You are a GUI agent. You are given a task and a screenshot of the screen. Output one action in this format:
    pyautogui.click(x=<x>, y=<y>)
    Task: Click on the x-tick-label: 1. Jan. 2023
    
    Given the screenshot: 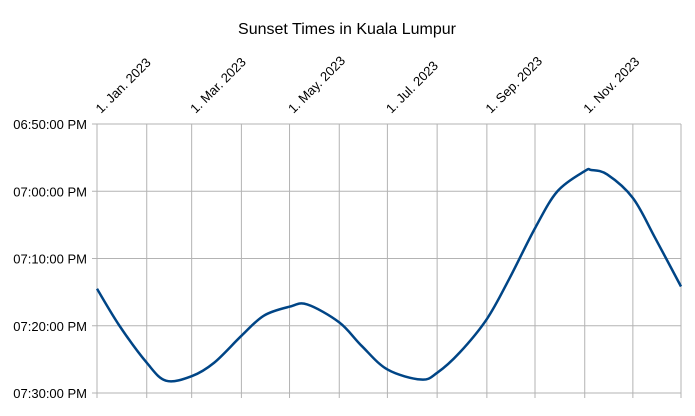 What is the action you would take?
    pyautogui.click(x=123, y=85)
    